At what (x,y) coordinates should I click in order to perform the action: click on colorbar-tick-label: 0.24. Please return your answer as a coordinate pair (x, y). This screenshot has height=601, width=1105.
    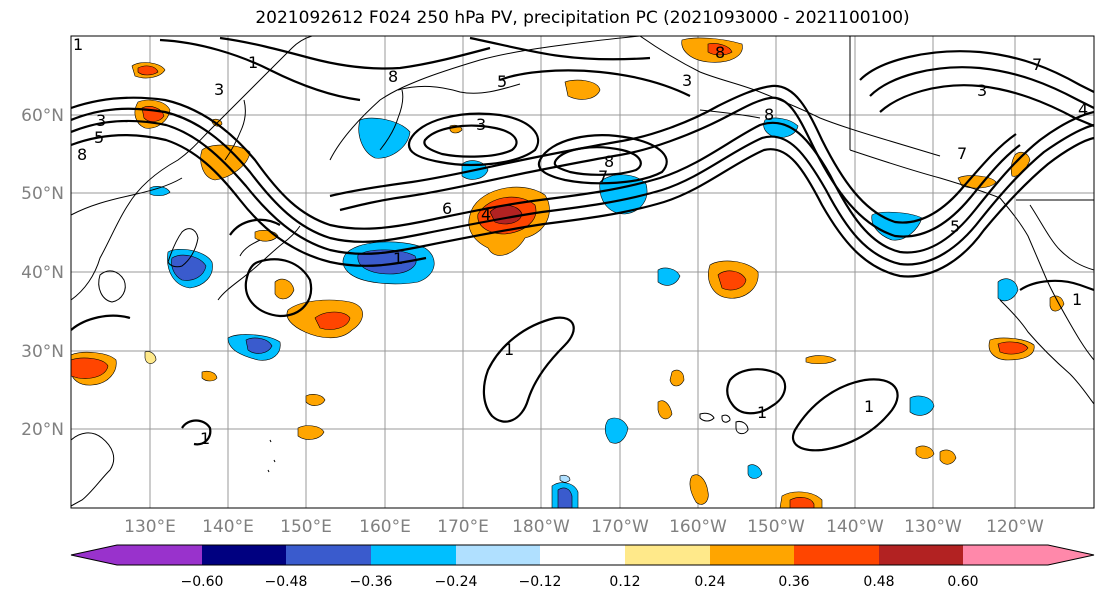
    Looking at the image, I should click on (709, 582).